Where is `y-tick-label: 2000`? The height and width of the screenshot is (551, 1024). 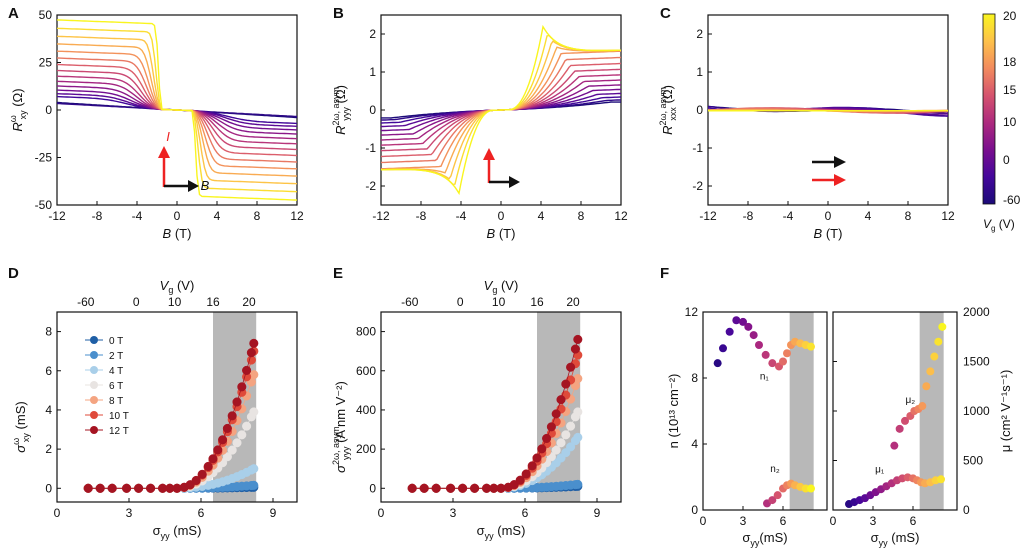
y-tick-label: 2000 is located at coordinates (976, 312).